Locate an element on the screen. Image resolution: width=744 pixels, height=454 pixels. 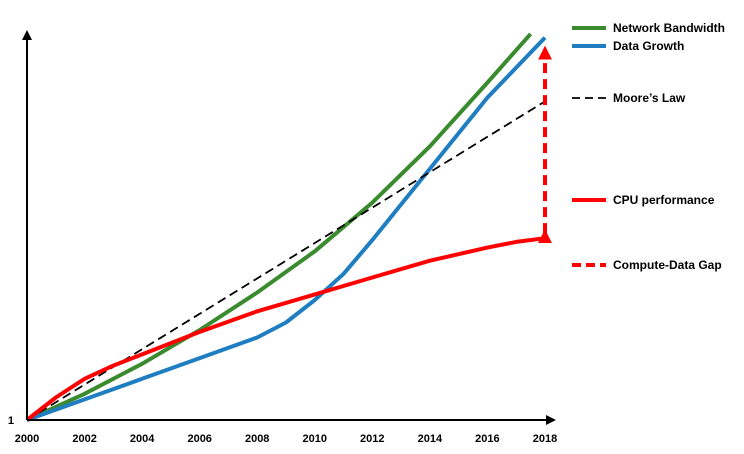
x-tick-label: 2010 is located at coordinates (315, 439).